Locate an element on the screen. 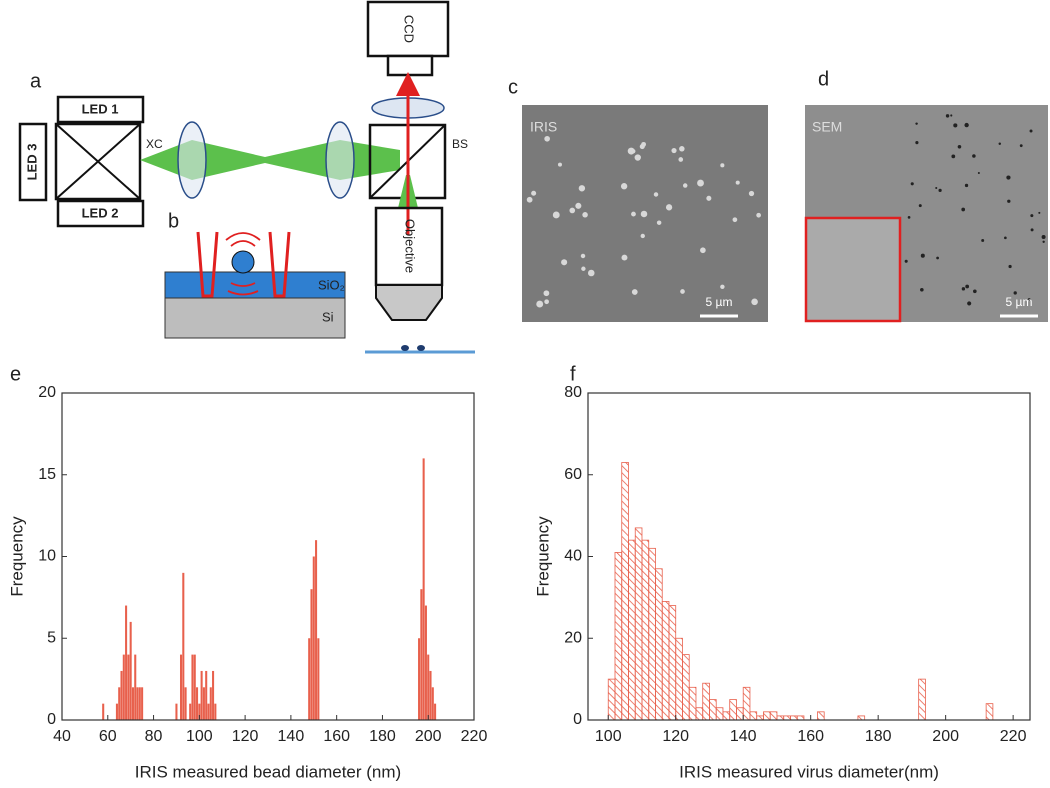 Image resolution: width=1050 pixels, height=788 pixels. y-axis-label: Frequency is located at coordinates (542, 556).